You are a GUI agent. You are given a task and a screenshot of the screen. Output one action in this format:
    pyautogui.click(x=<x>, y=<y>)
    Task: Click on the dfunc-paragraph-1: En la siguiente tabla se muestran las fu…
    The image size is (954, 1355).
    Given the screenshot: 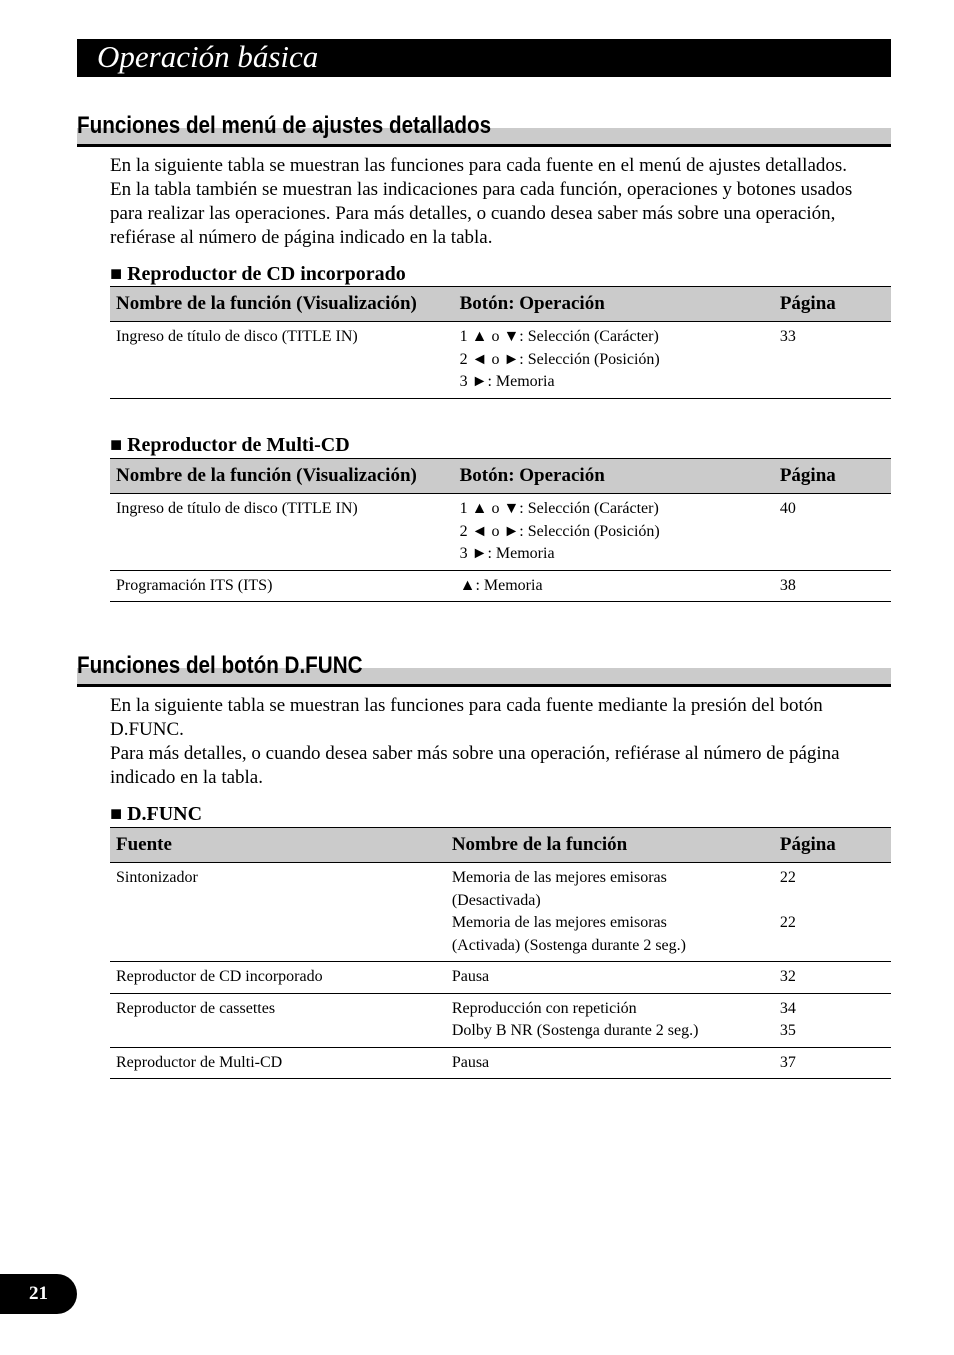 What is the action you would take?
    pyautogui.click(x=466, y=717)
    